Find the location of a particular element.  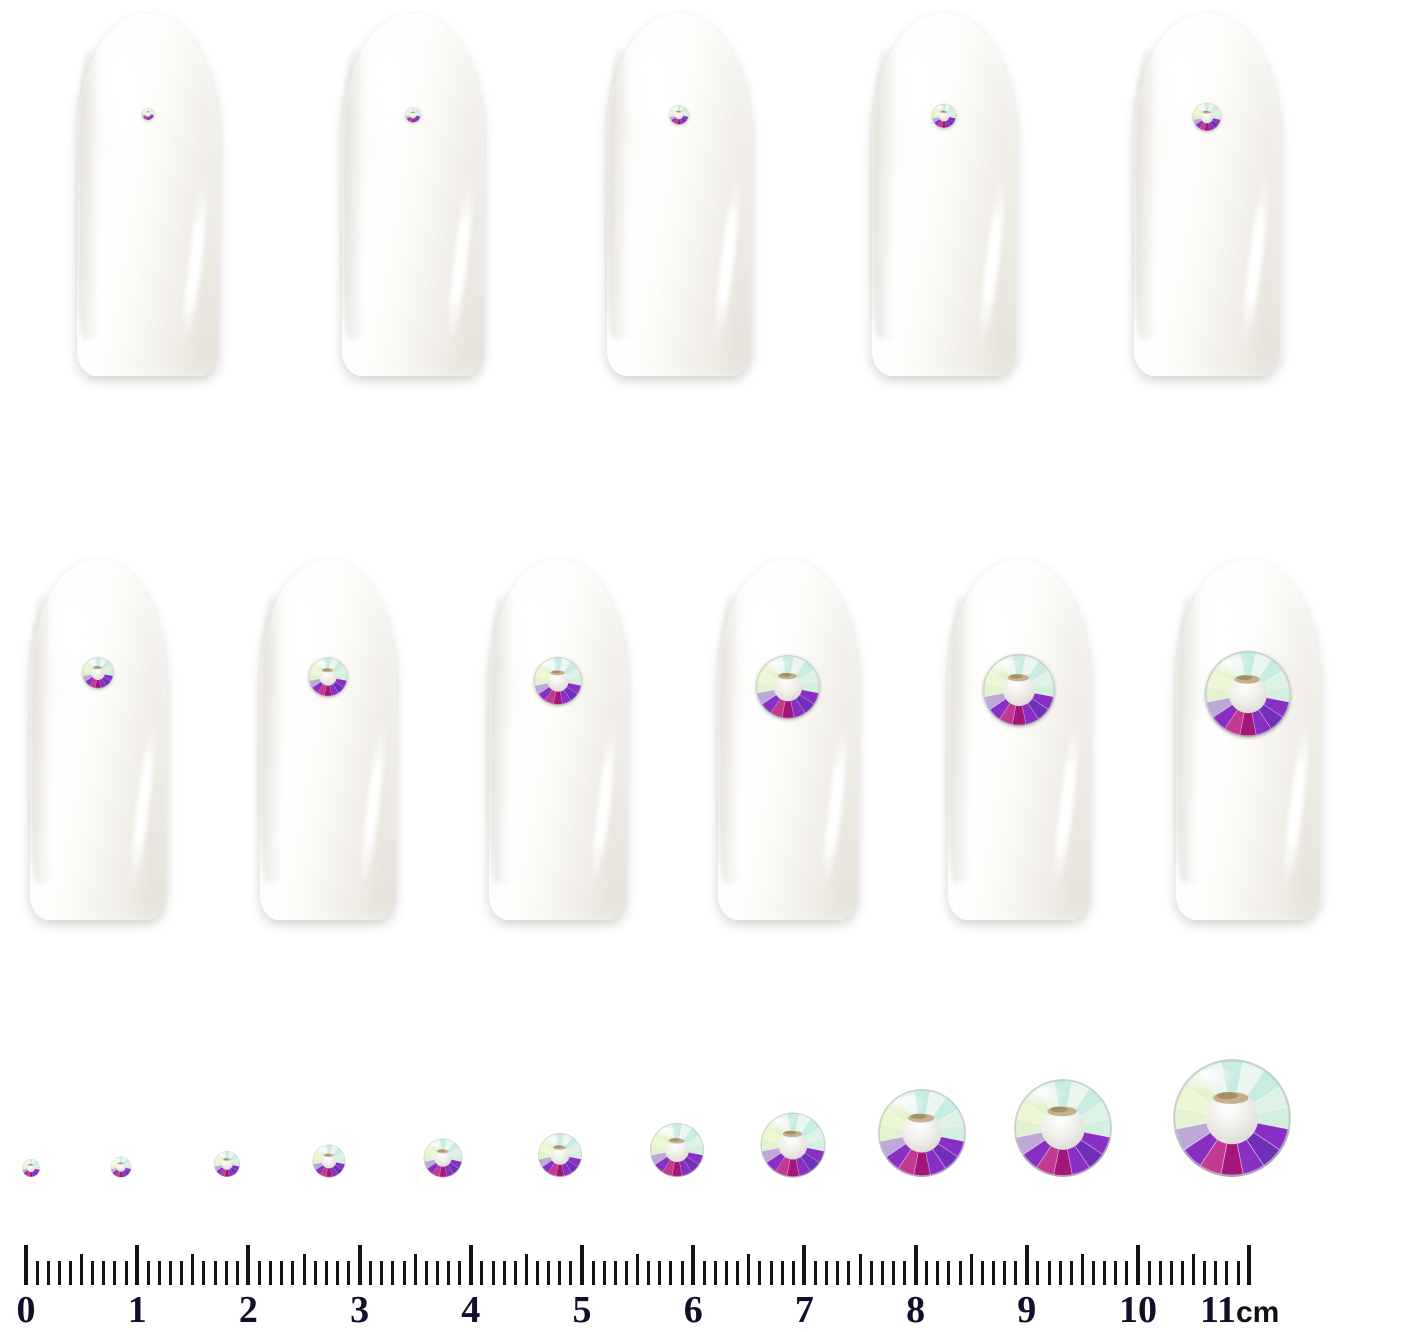

strip-item-ss12 is located at coordinates (560, 1175).